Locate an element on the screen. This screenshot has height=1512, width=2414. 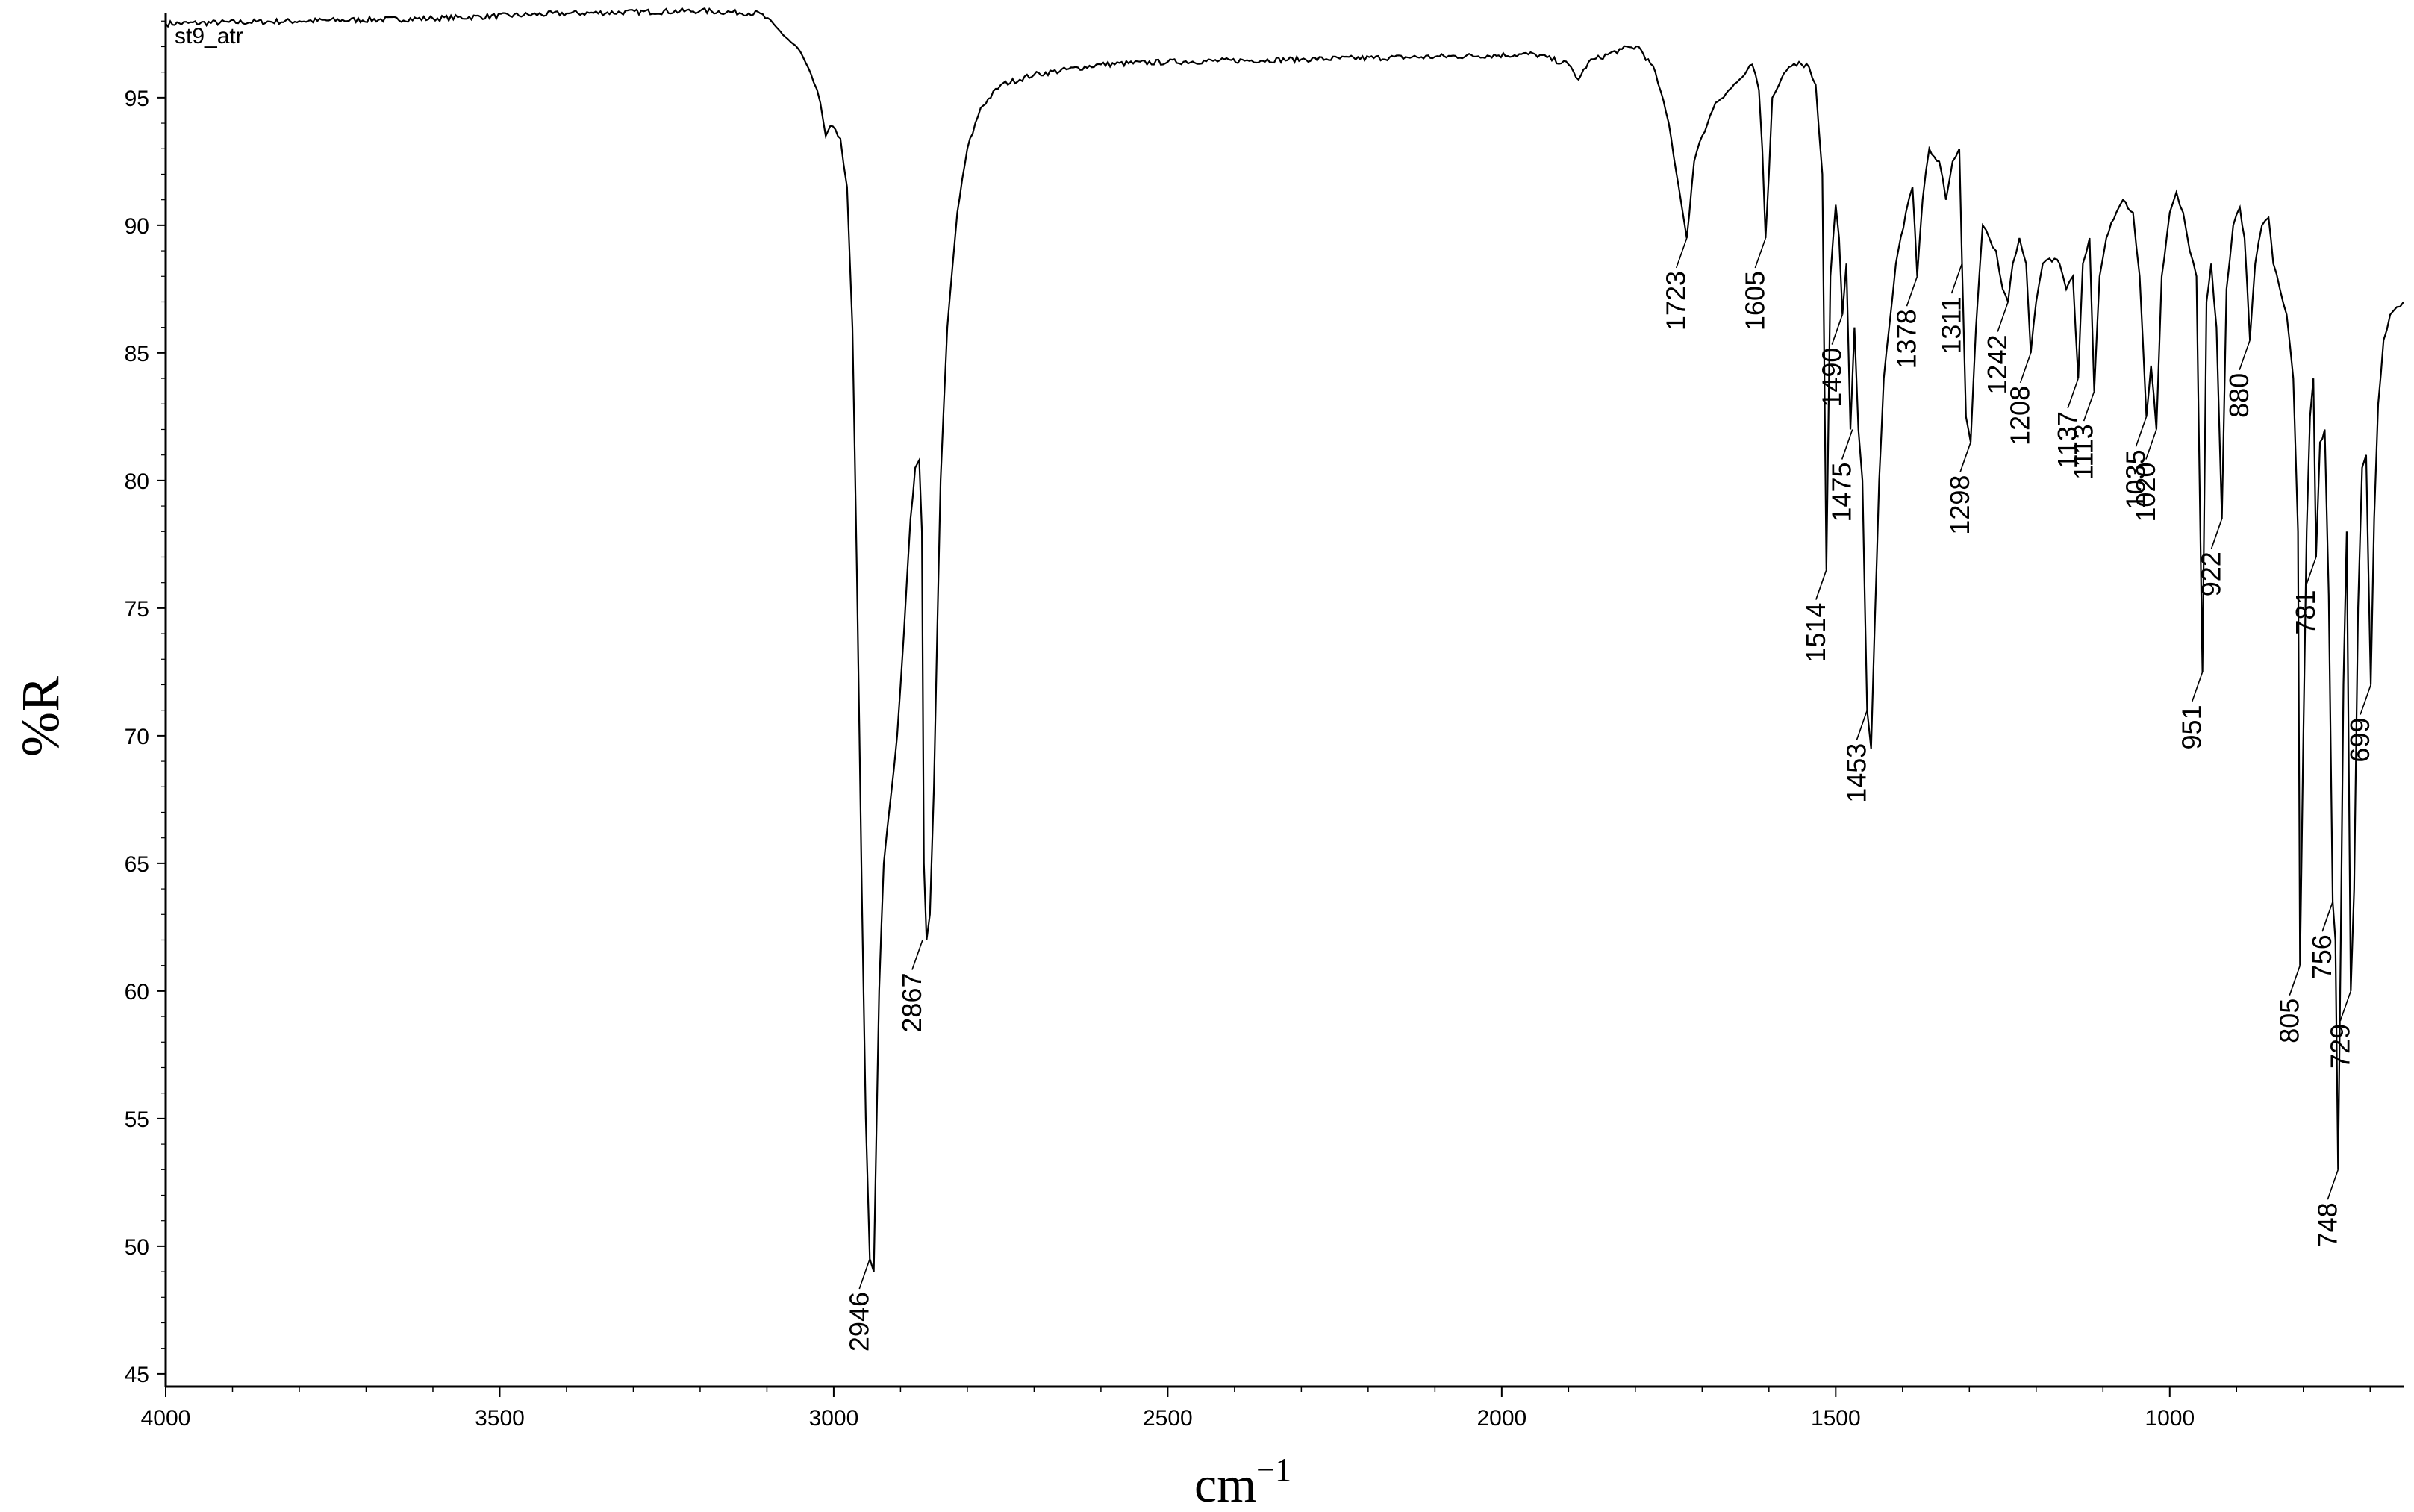
peak-label: 756 is located at coordinates (2322, 956).